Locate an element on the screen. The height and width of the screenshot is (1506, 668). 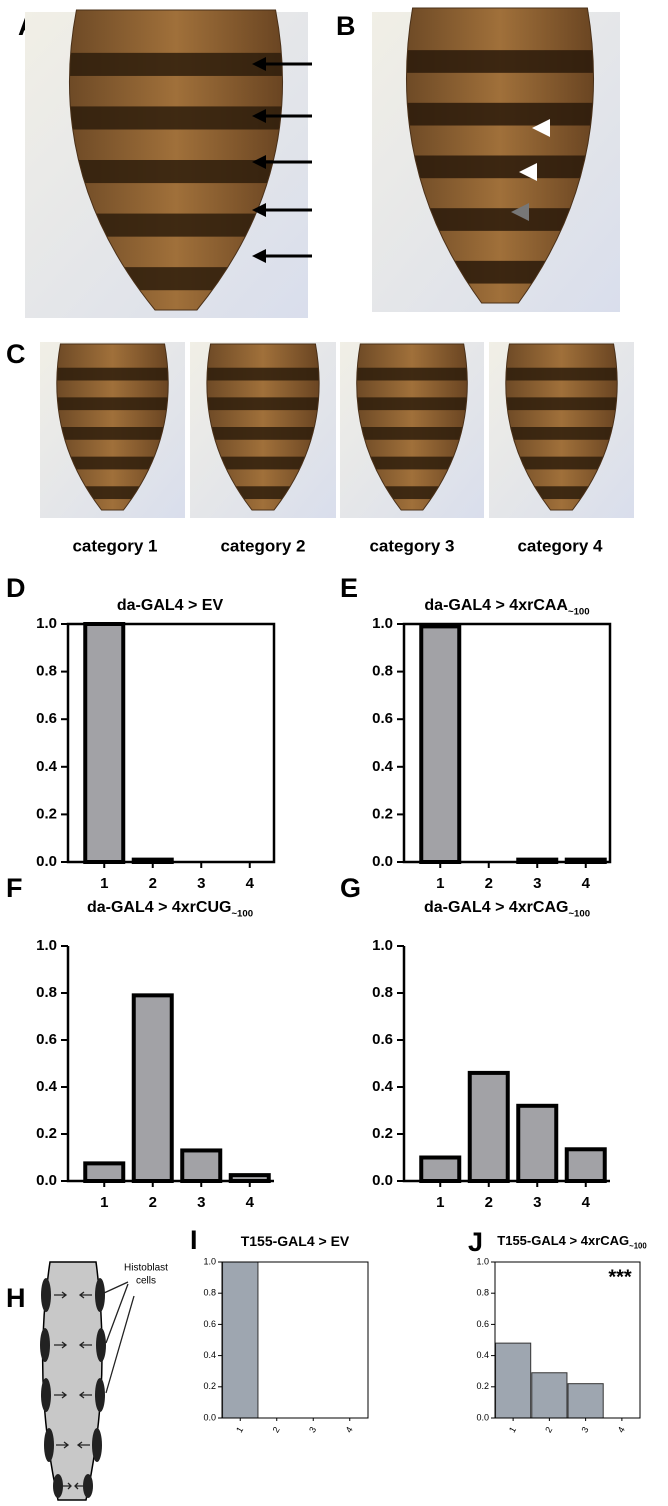
panel-label: D is located at coordinates (16, 588).